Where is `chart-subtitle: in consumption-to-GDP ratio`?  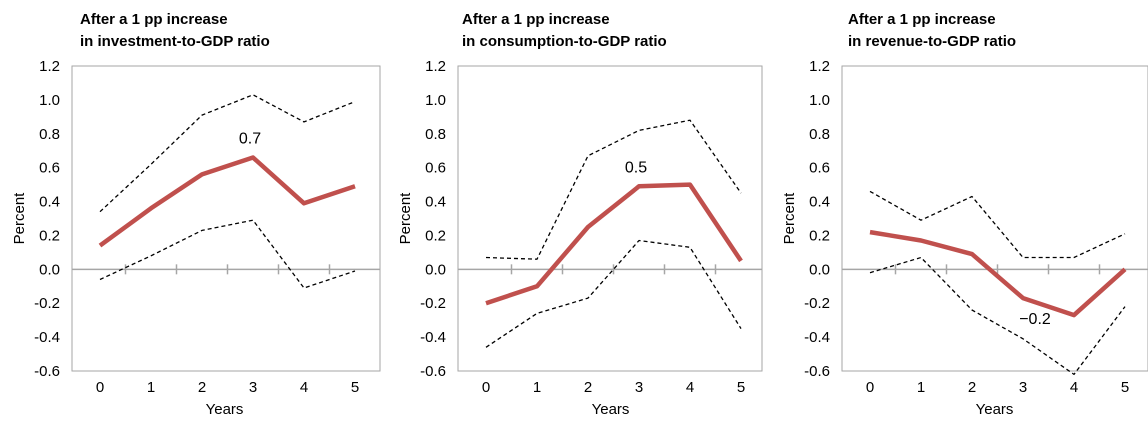
chart-subtitle: in consumption-to-GDP ratio is located at coordinates (564, 41).